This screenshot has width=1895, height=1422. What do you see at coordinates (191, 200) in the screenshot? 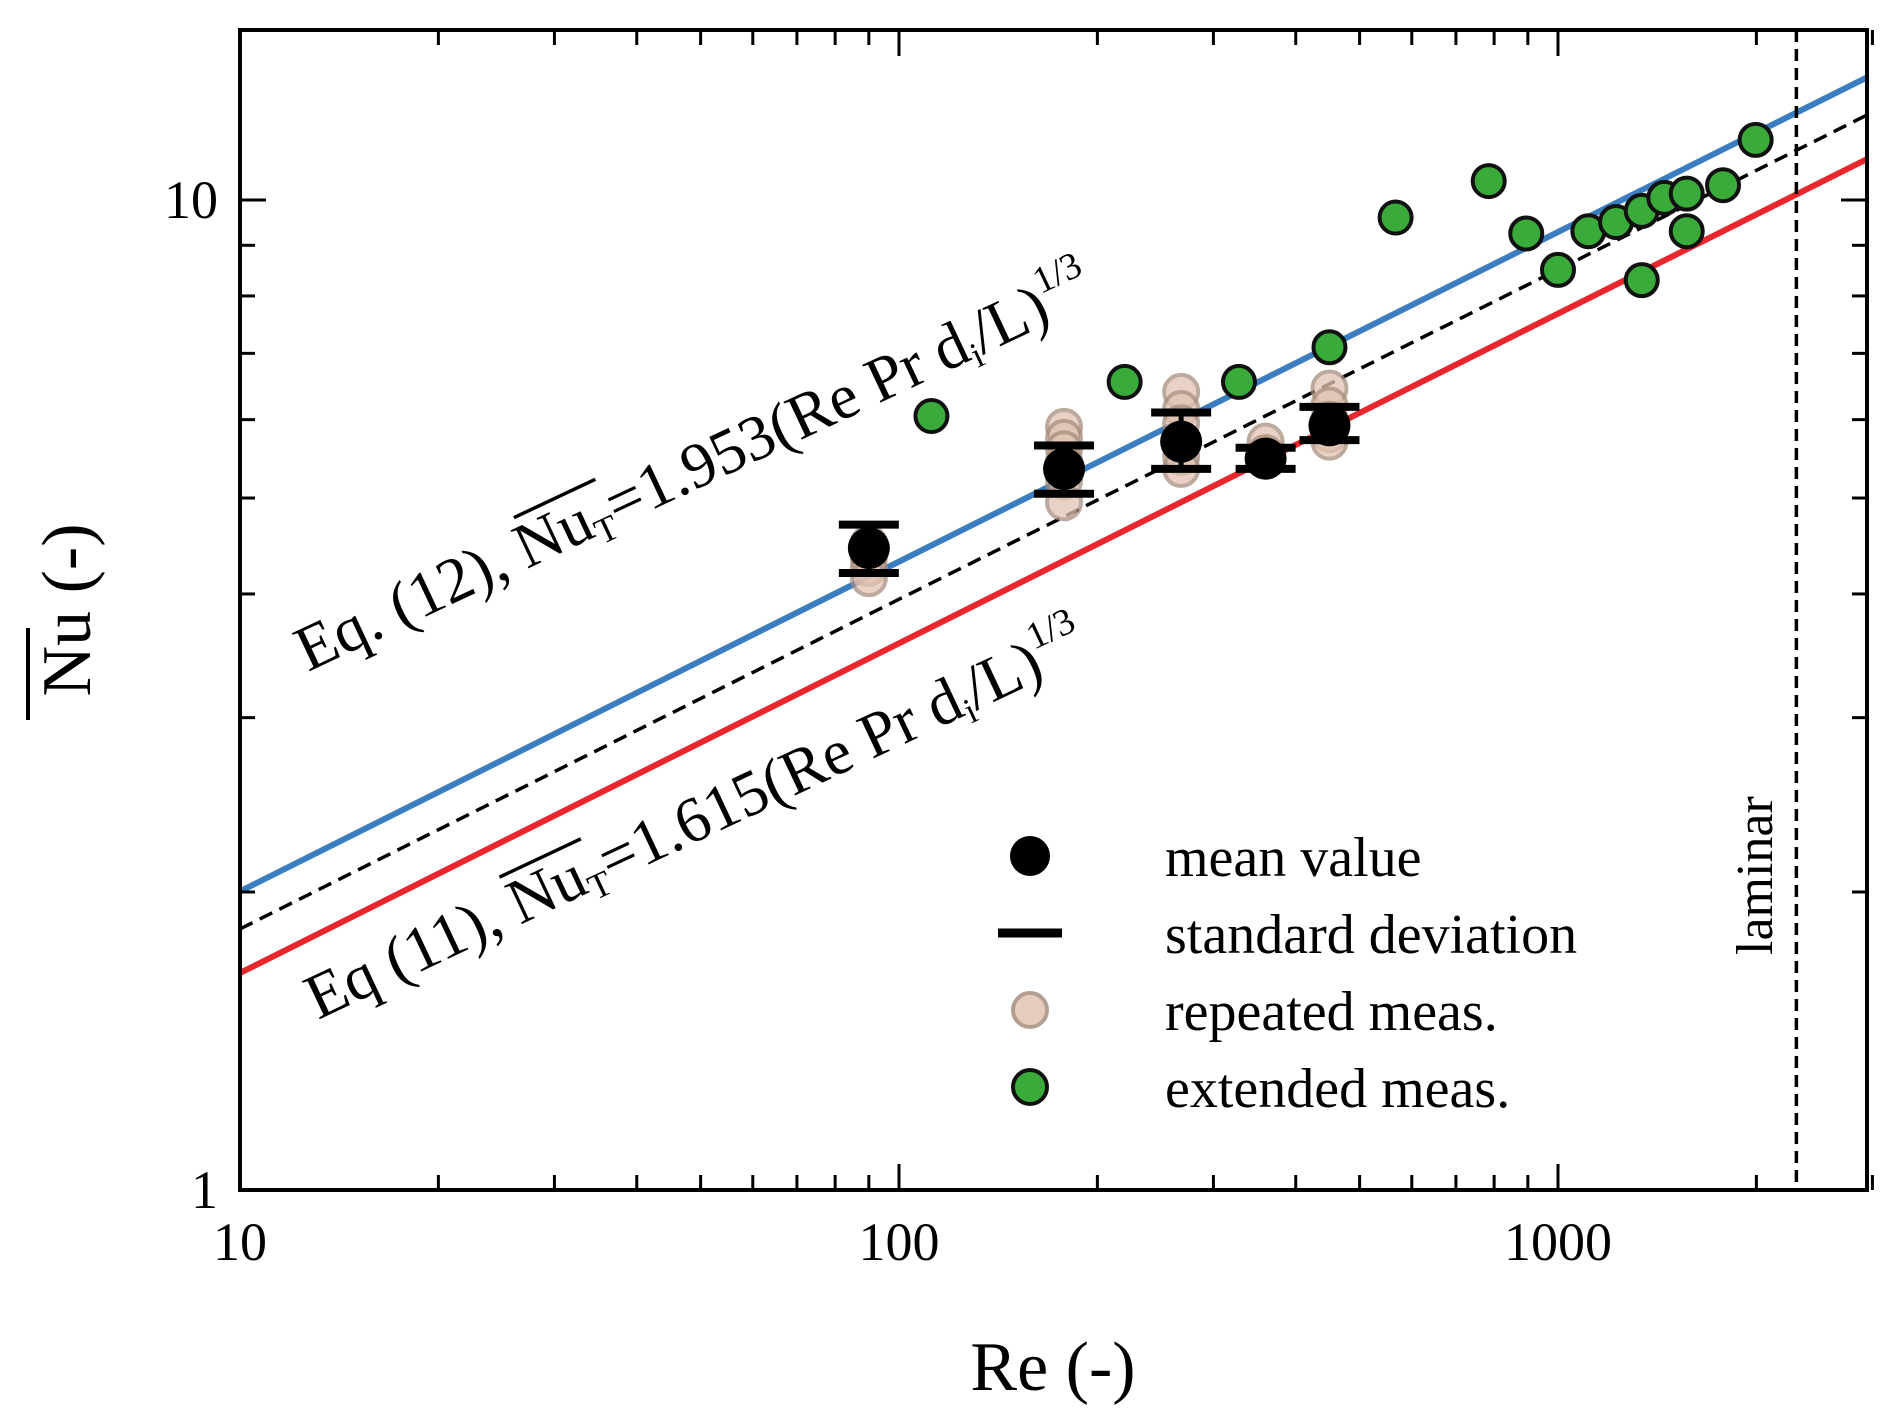
I see `y-tick-label: 10` at bounding box center [191, 200].